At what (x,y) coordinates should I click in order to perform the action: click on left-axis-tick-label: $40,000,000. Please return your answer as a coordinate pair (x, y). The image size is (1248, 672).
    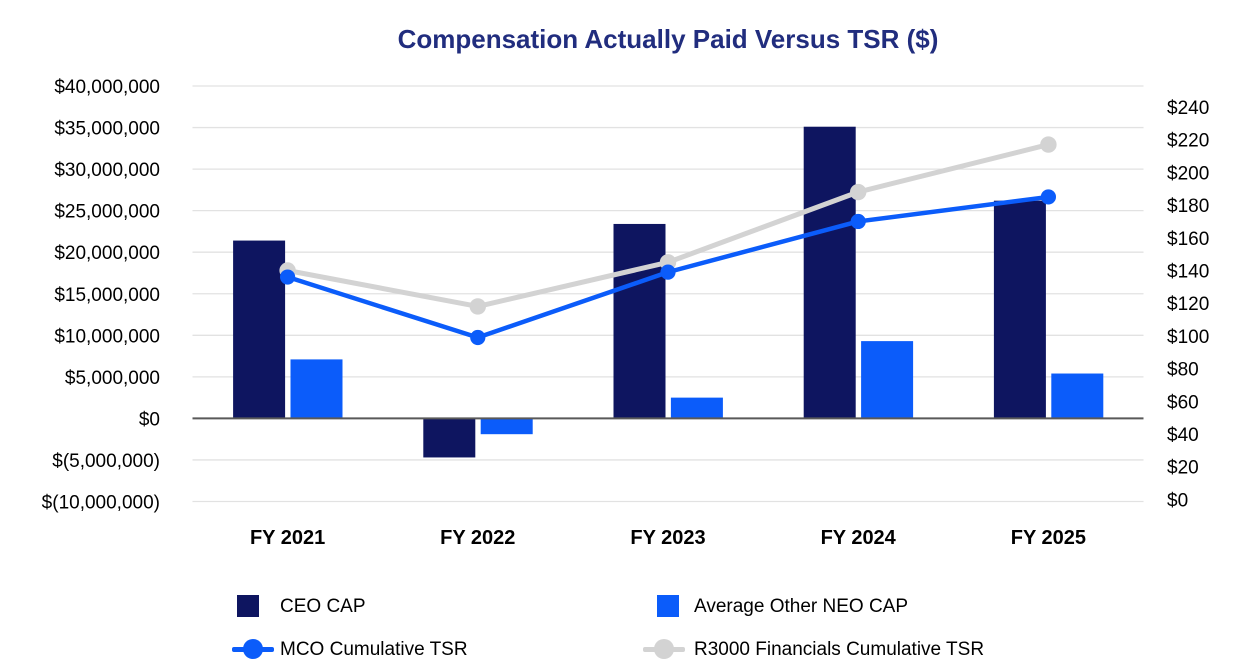
    Looking at the image, I should click on (107, 87).